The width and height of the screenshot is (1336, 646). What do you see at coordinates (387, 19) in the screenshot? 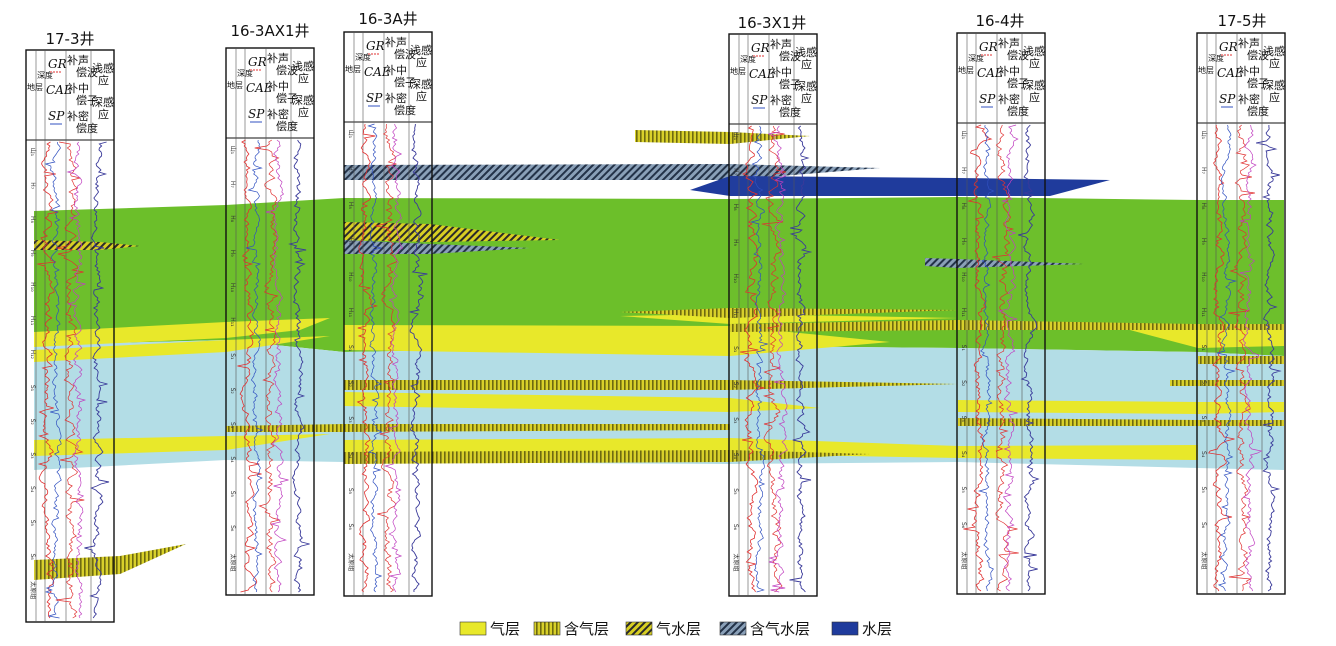
I see `well-name: 16-3A井` at bounding box center [387, 19].